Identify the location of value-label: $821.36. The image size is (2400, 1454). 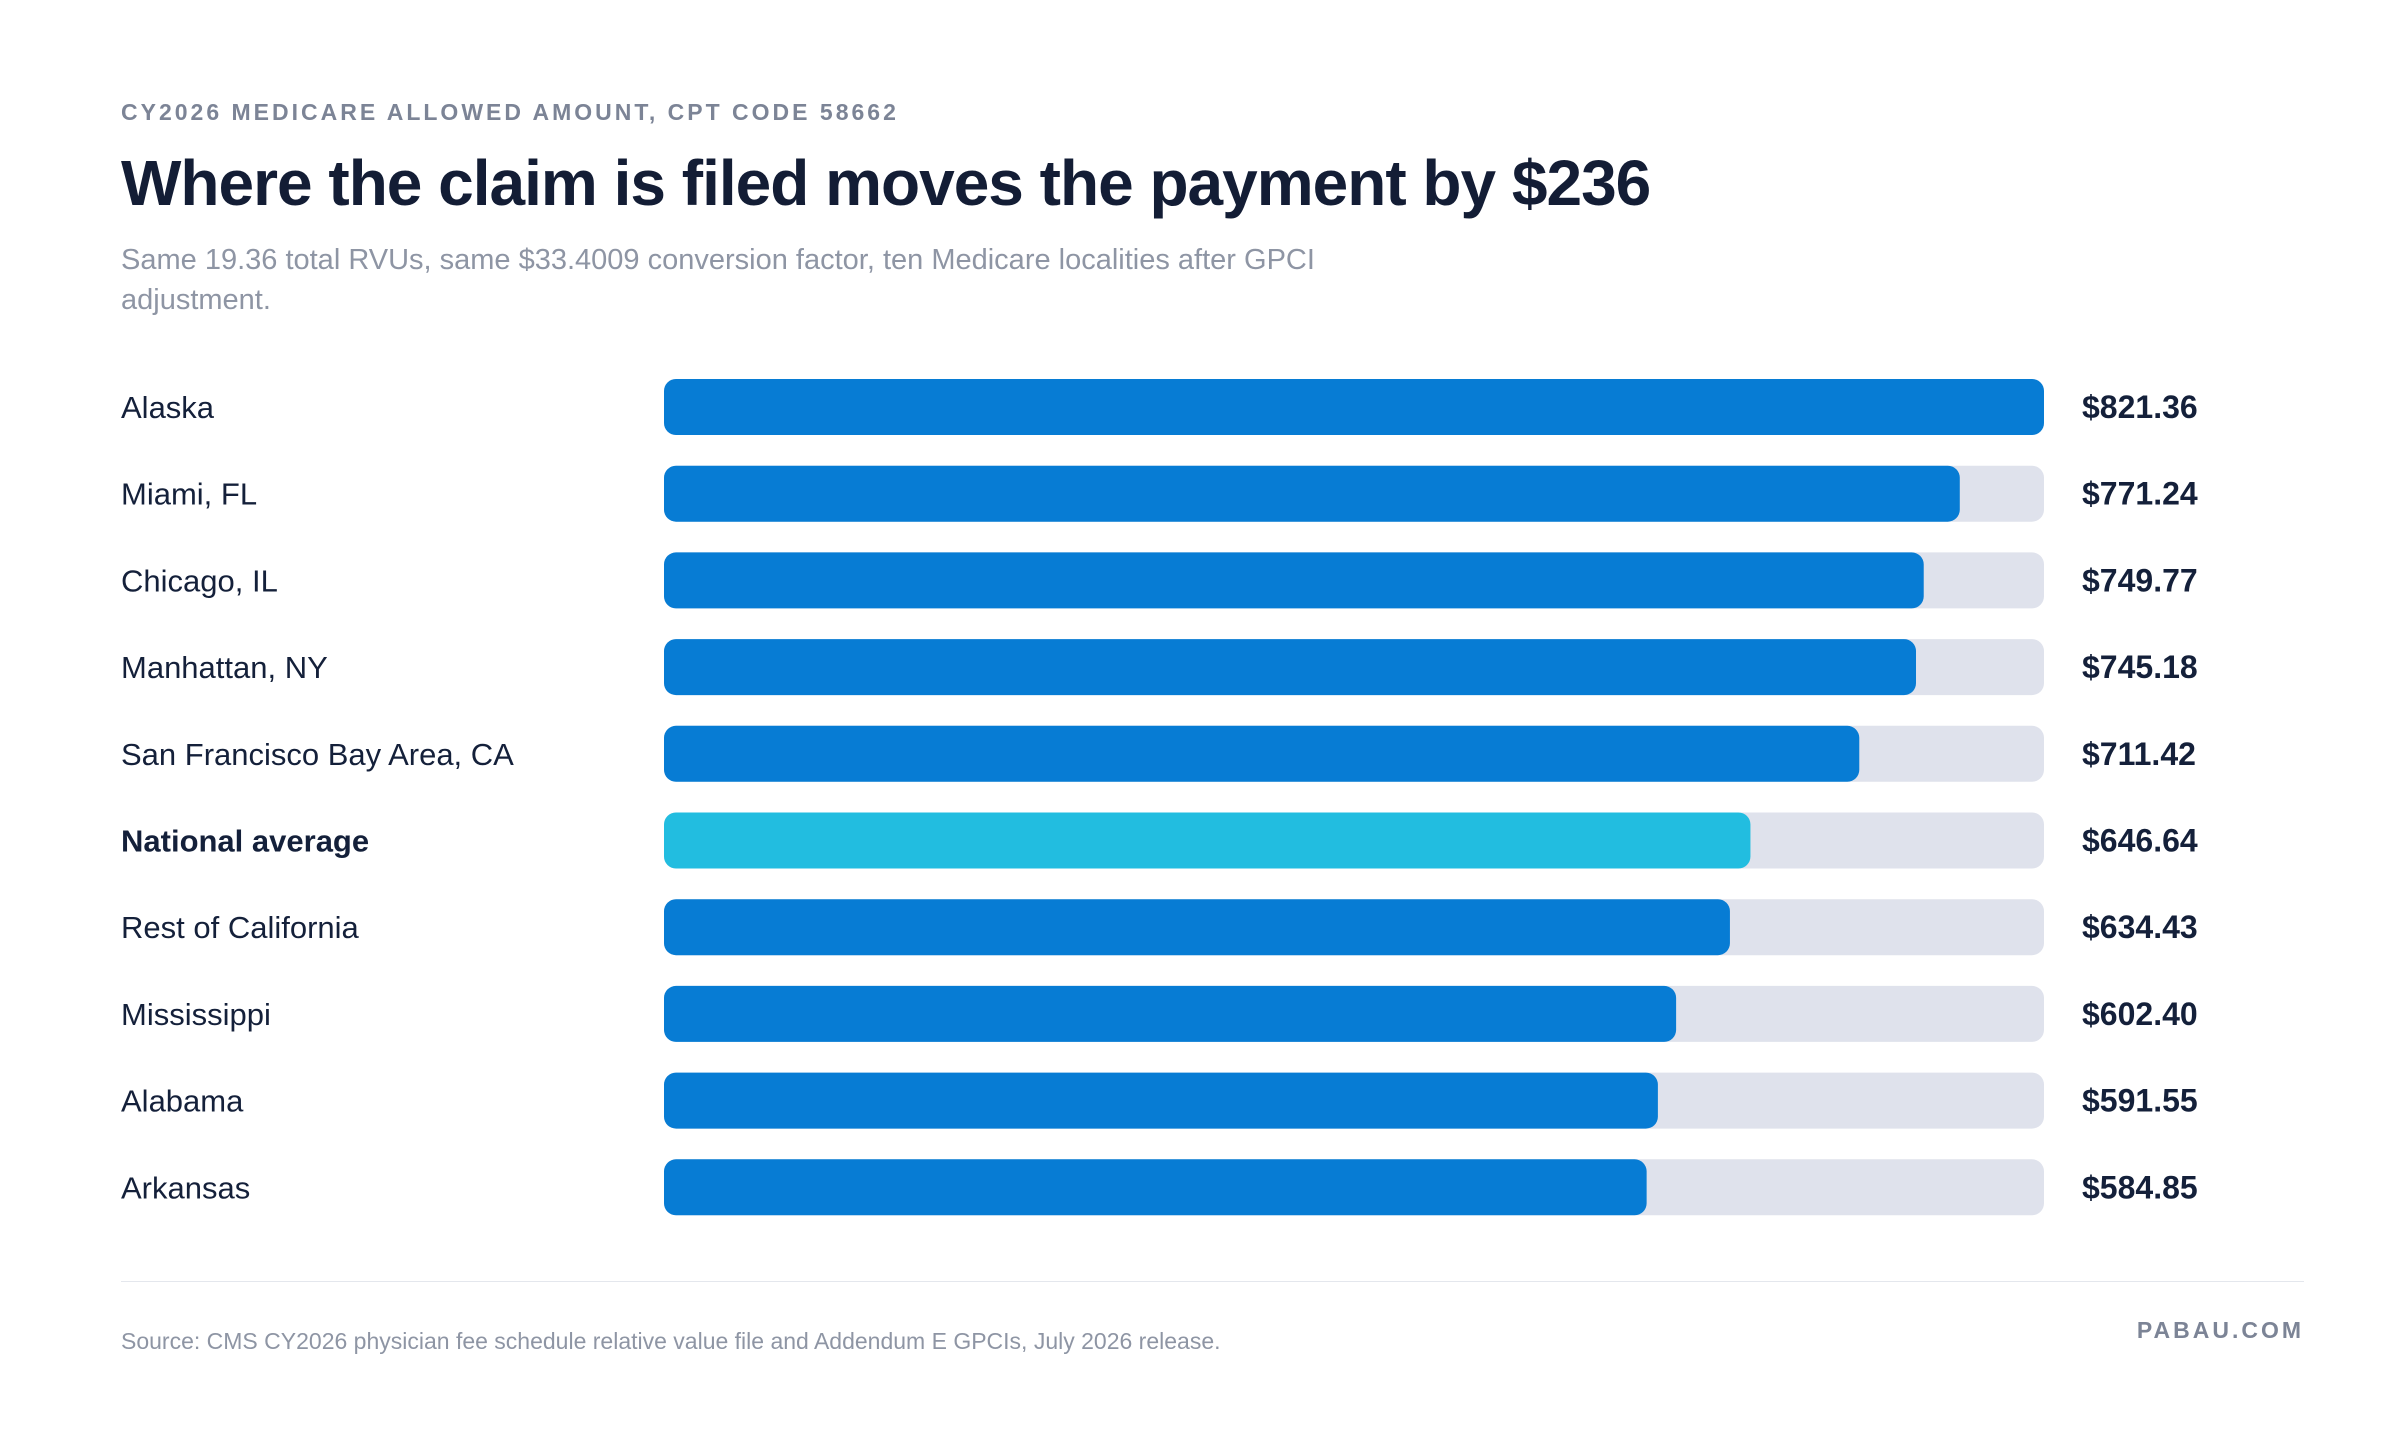
(2140, 407).